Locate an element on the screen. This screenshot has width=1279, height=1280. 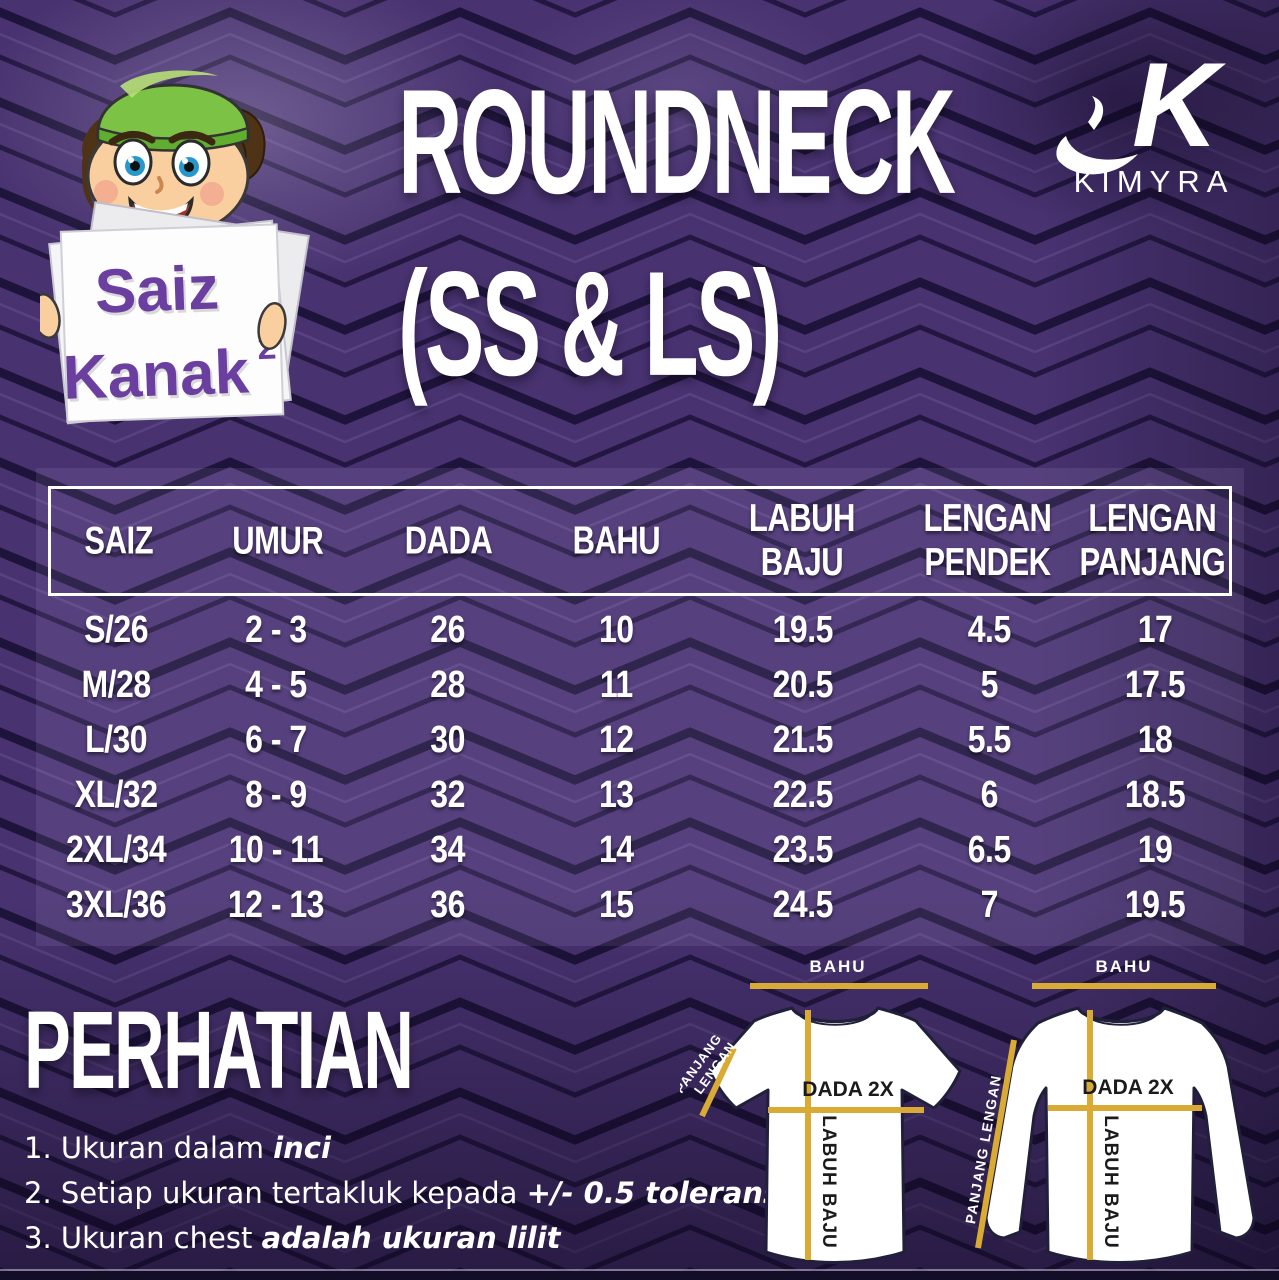
eyebrow-left is located at coordinates (132, 138).